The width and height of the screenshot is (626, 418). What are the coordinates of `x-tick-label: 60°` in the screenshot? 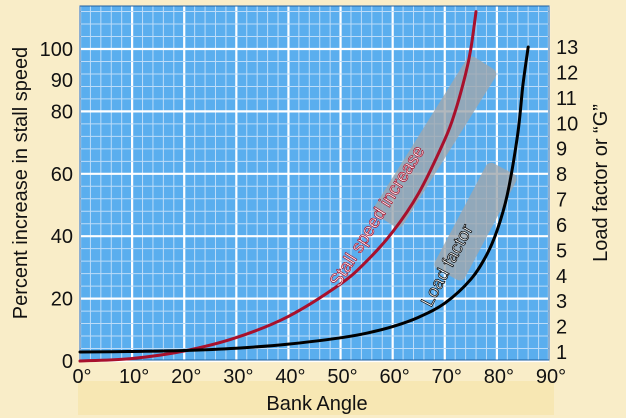 It's located at (395, 377).